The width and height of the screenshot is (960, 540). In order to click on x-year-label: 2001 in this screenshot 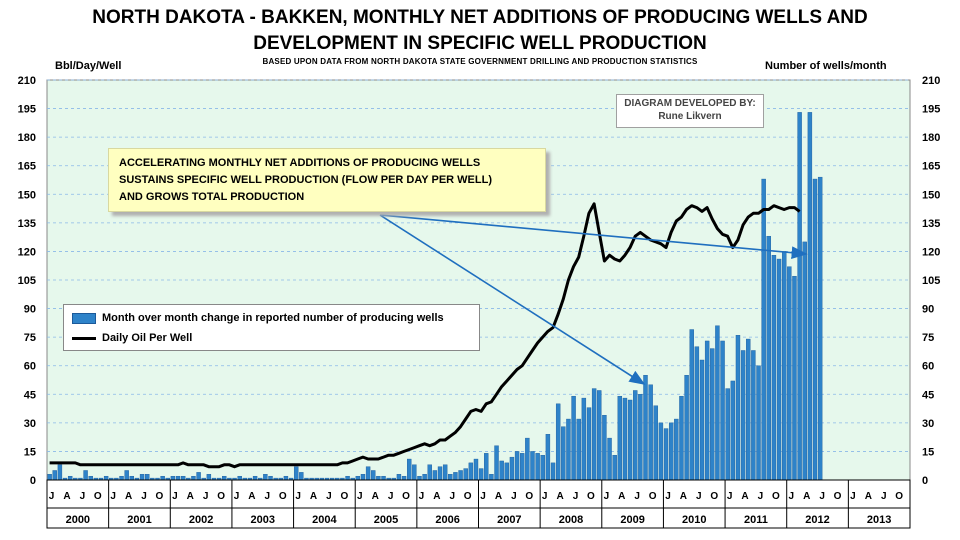, I will do `click(139, 520)`.